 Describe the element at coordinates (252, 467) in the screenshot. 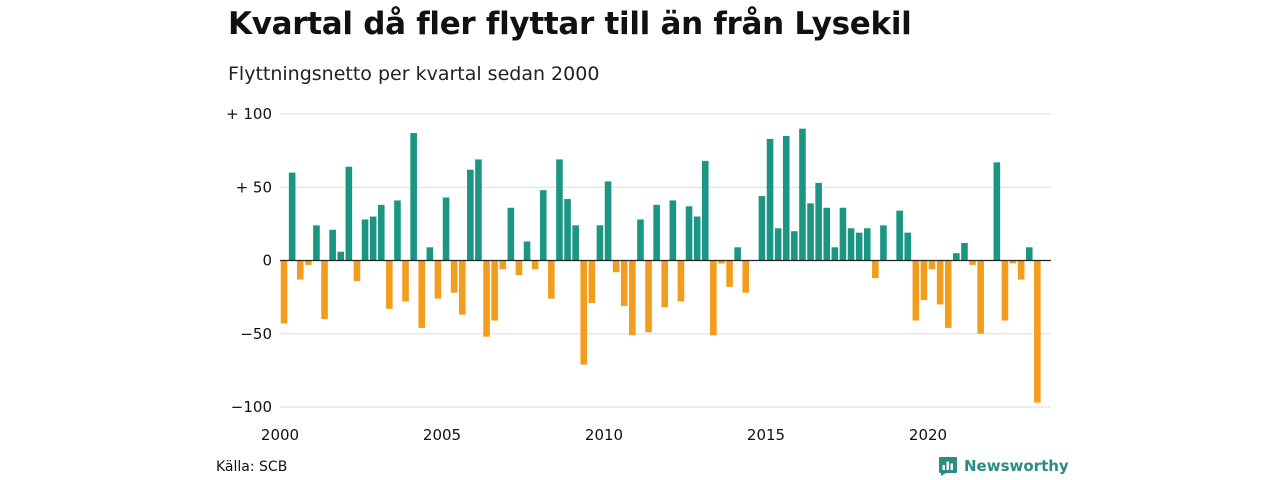

I see `source-label: Källa: SCB` at that location.